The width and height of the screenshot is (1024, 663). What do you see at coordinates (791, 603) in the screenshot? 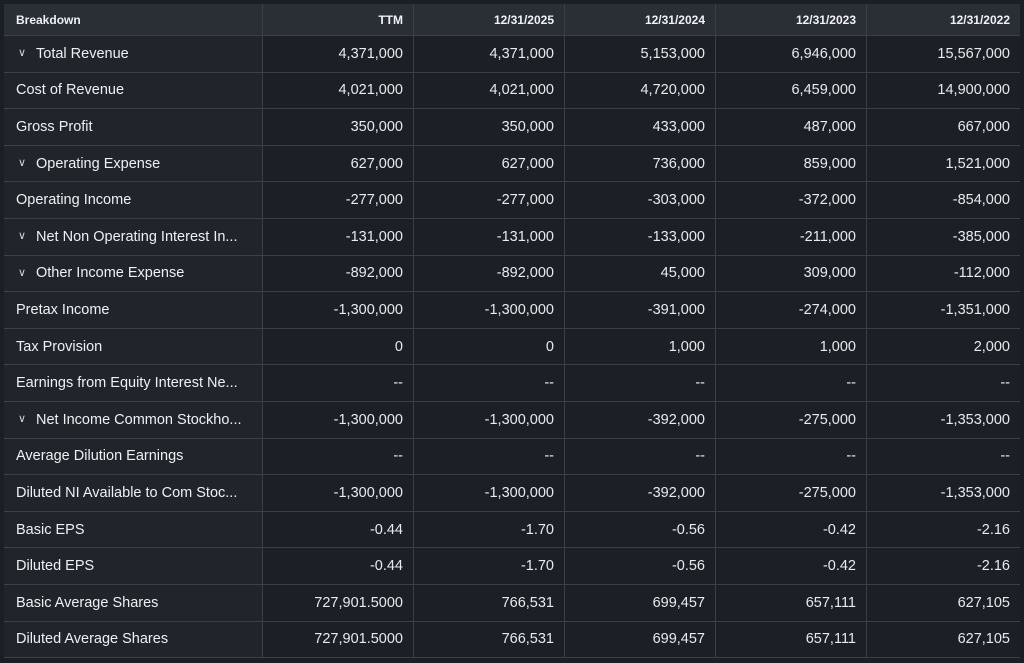
I see `value-cell: 657,111` at bounding box center [791, 603].